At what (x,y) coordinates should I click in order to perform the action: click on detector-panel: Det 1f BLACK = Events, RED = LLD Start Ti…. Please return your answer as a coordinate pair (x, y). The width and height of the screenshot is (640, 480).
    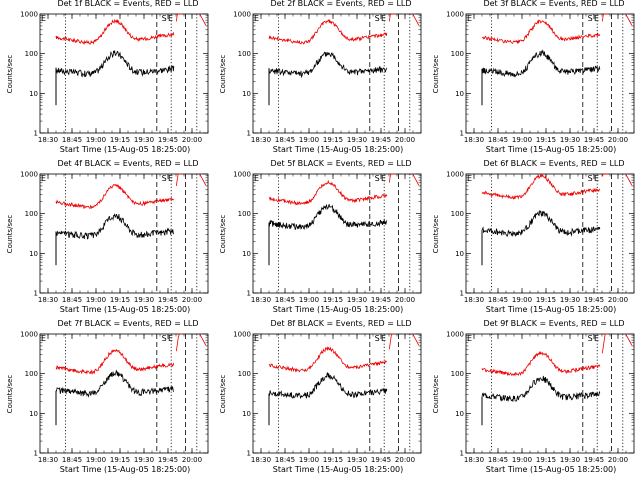
    Looking at the image, I should click on (106, 80).